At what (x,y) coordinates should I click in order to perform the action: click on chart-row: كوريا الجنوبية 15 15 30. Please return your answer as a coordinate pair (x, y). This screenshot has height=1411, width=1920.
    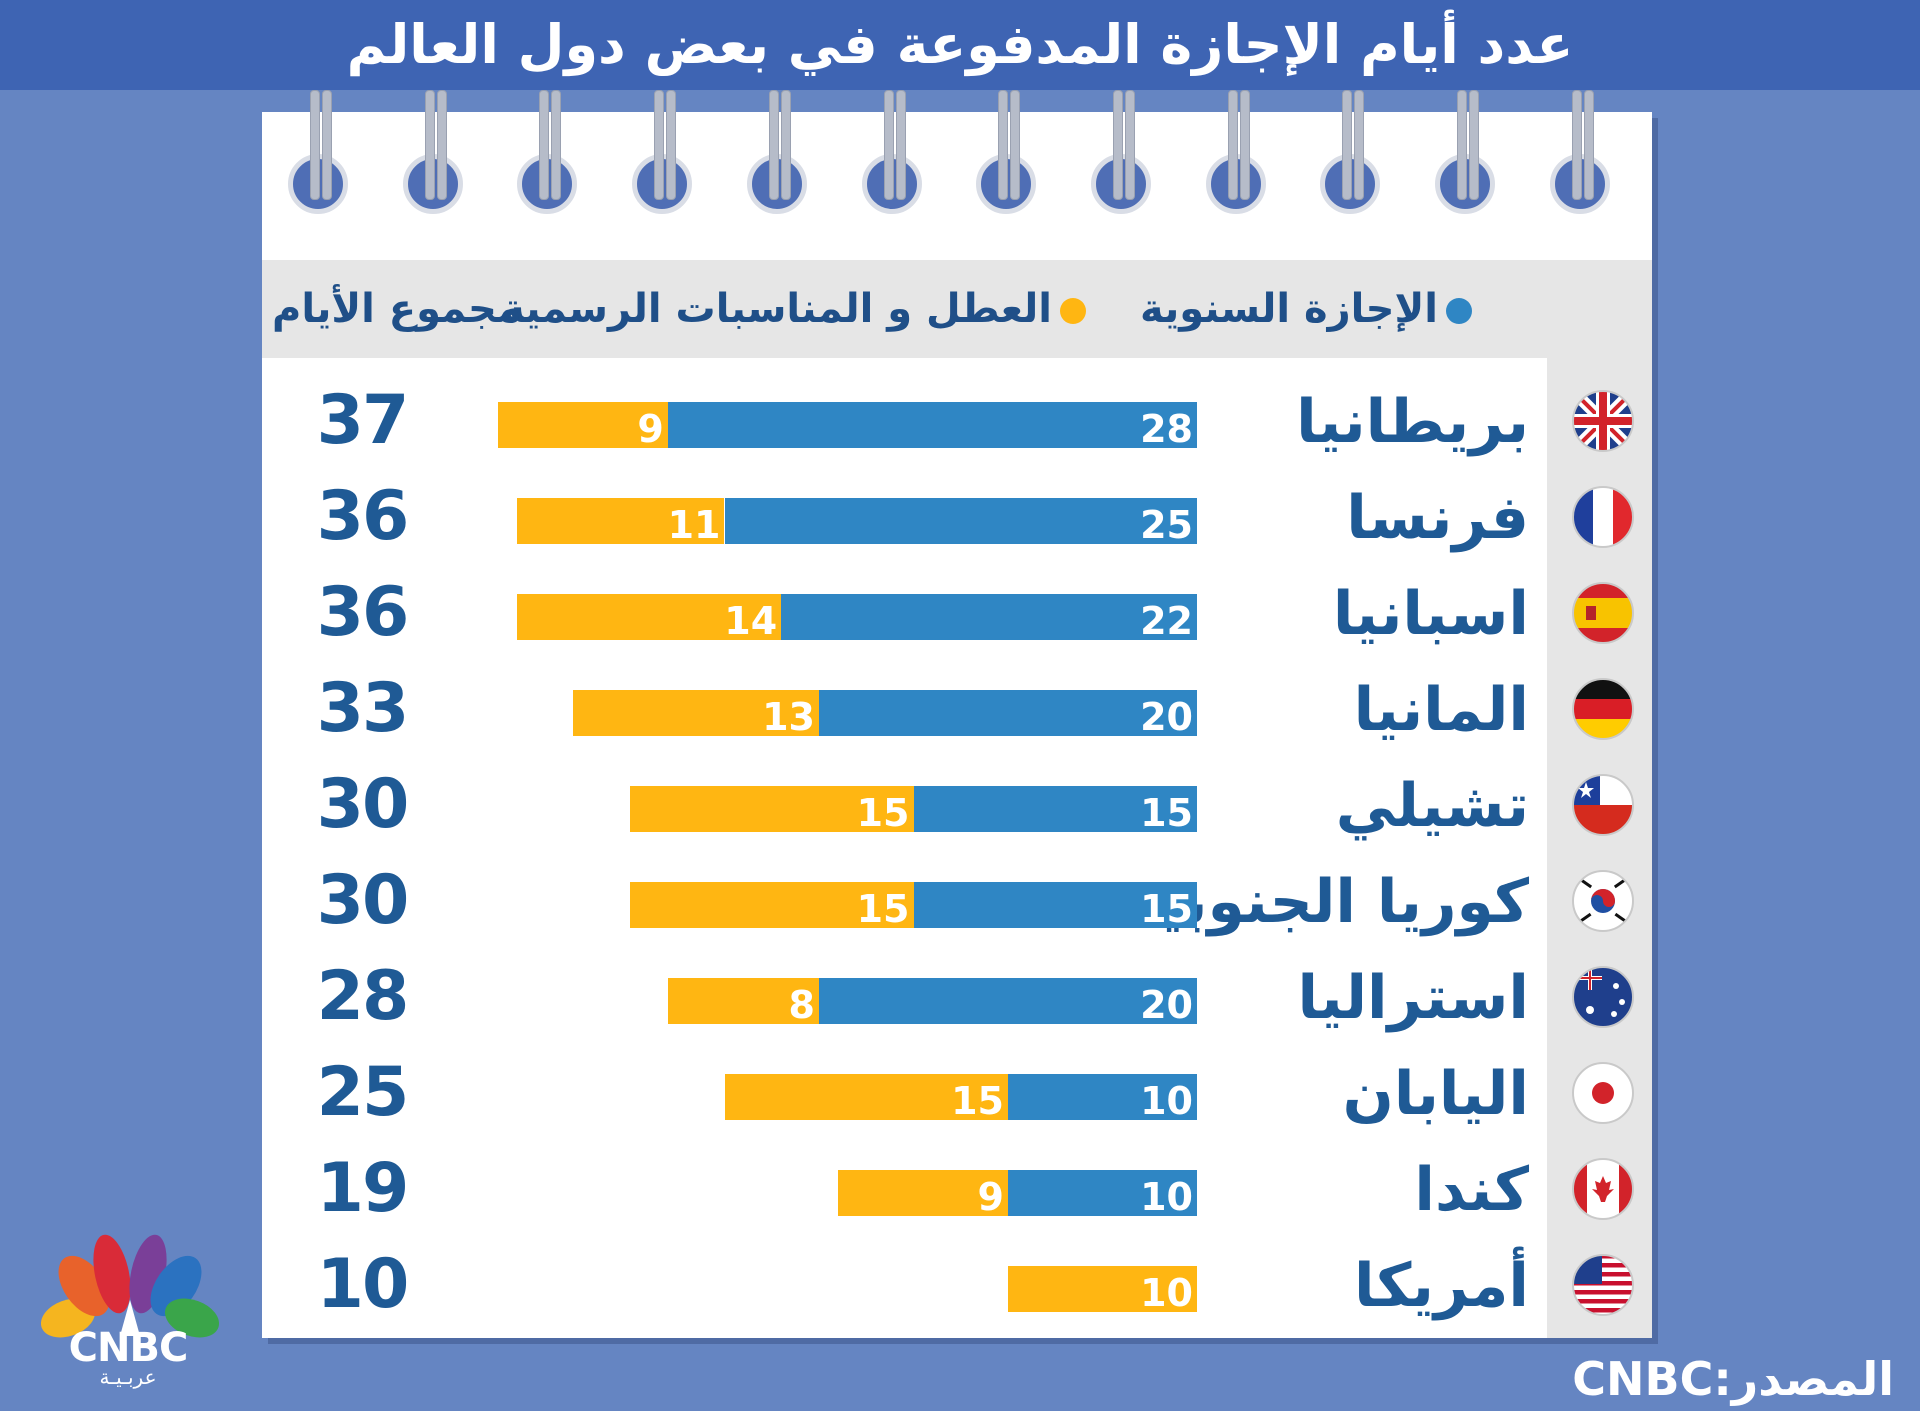
    Looking at the image, I should click on (957, 902).